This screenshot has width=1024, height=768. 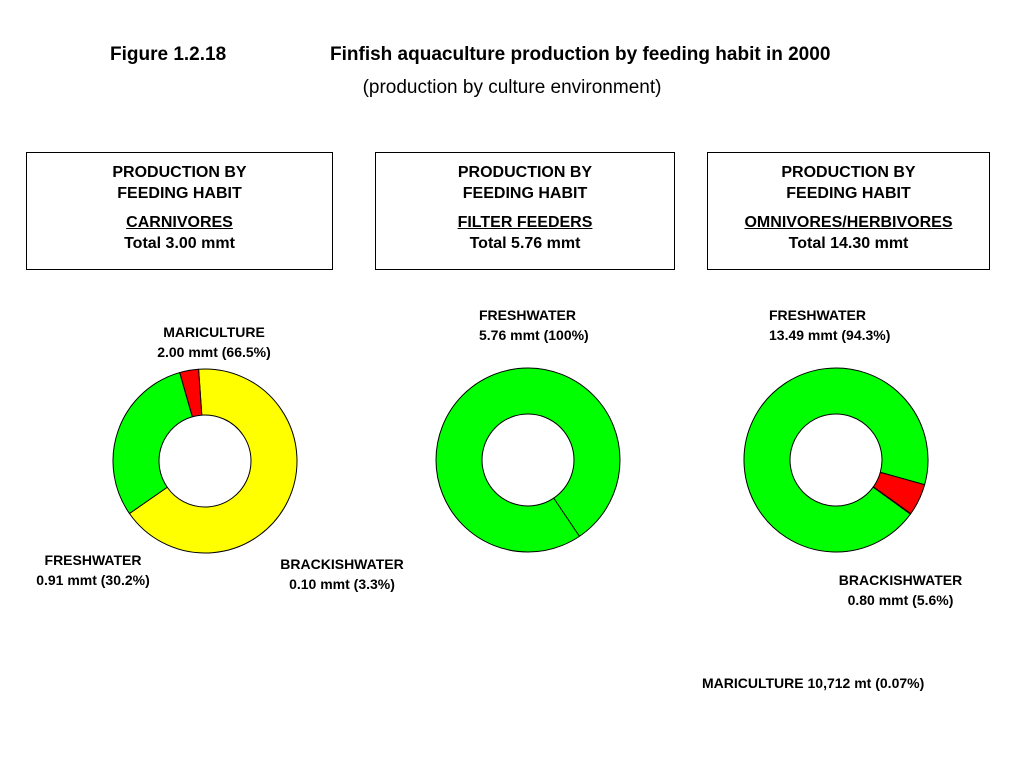 I want to click on slice-label-value: 0.10 mmt (3.3%), so click(x=342, y=584).